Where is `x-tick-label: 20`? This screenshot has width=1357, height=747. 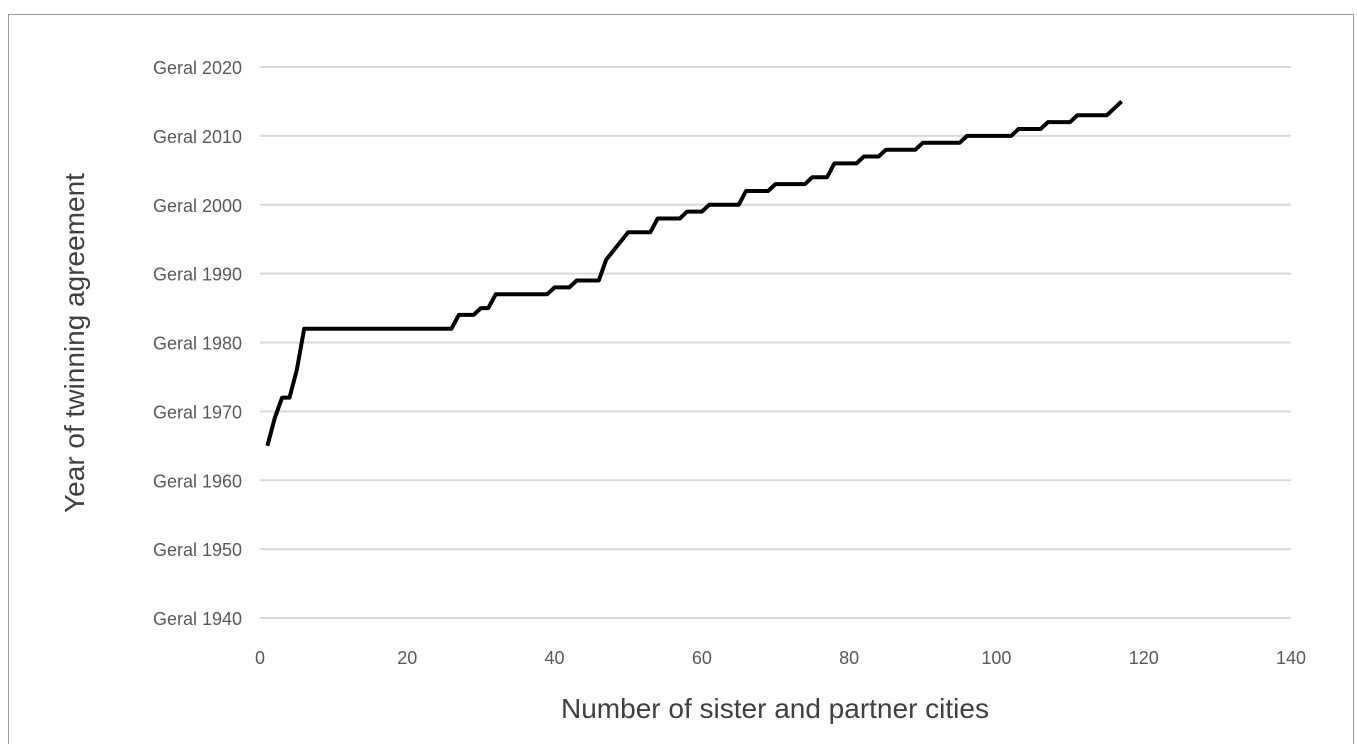
x-tick-label: 20 is located at coordinates (407, 658).